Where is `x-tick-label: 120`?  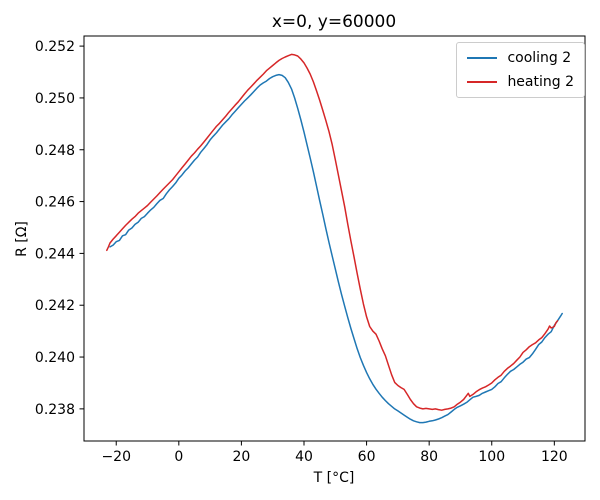
x-tick-label: 120 is located at coordinates (554, 457).